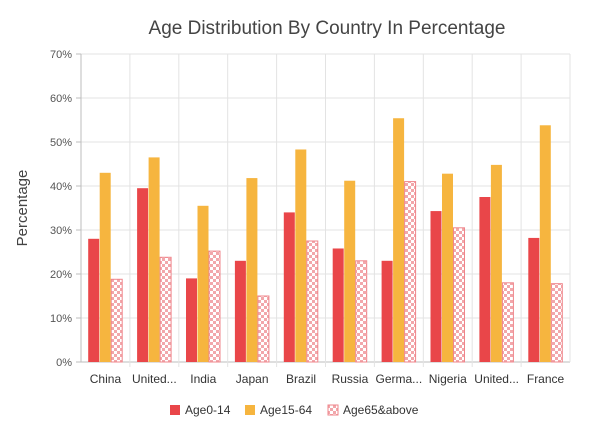  Describe the element at coordinates (208, 410) in the screenshot. I see `legend-label: Age0-14` at that location.